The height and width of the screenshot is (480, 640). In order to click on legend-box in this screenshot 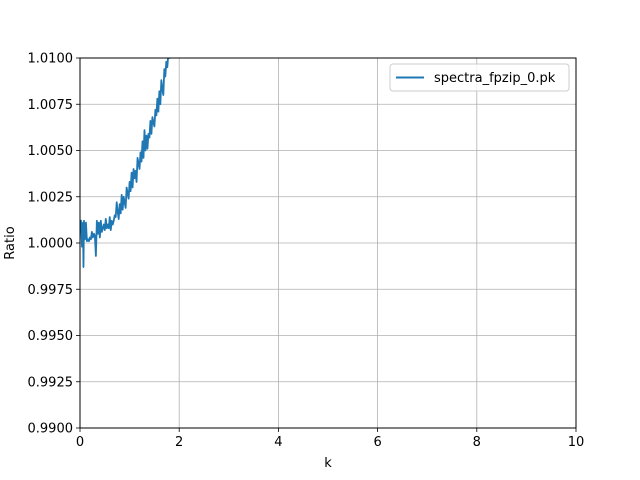, I will do `click(479, 77)`.